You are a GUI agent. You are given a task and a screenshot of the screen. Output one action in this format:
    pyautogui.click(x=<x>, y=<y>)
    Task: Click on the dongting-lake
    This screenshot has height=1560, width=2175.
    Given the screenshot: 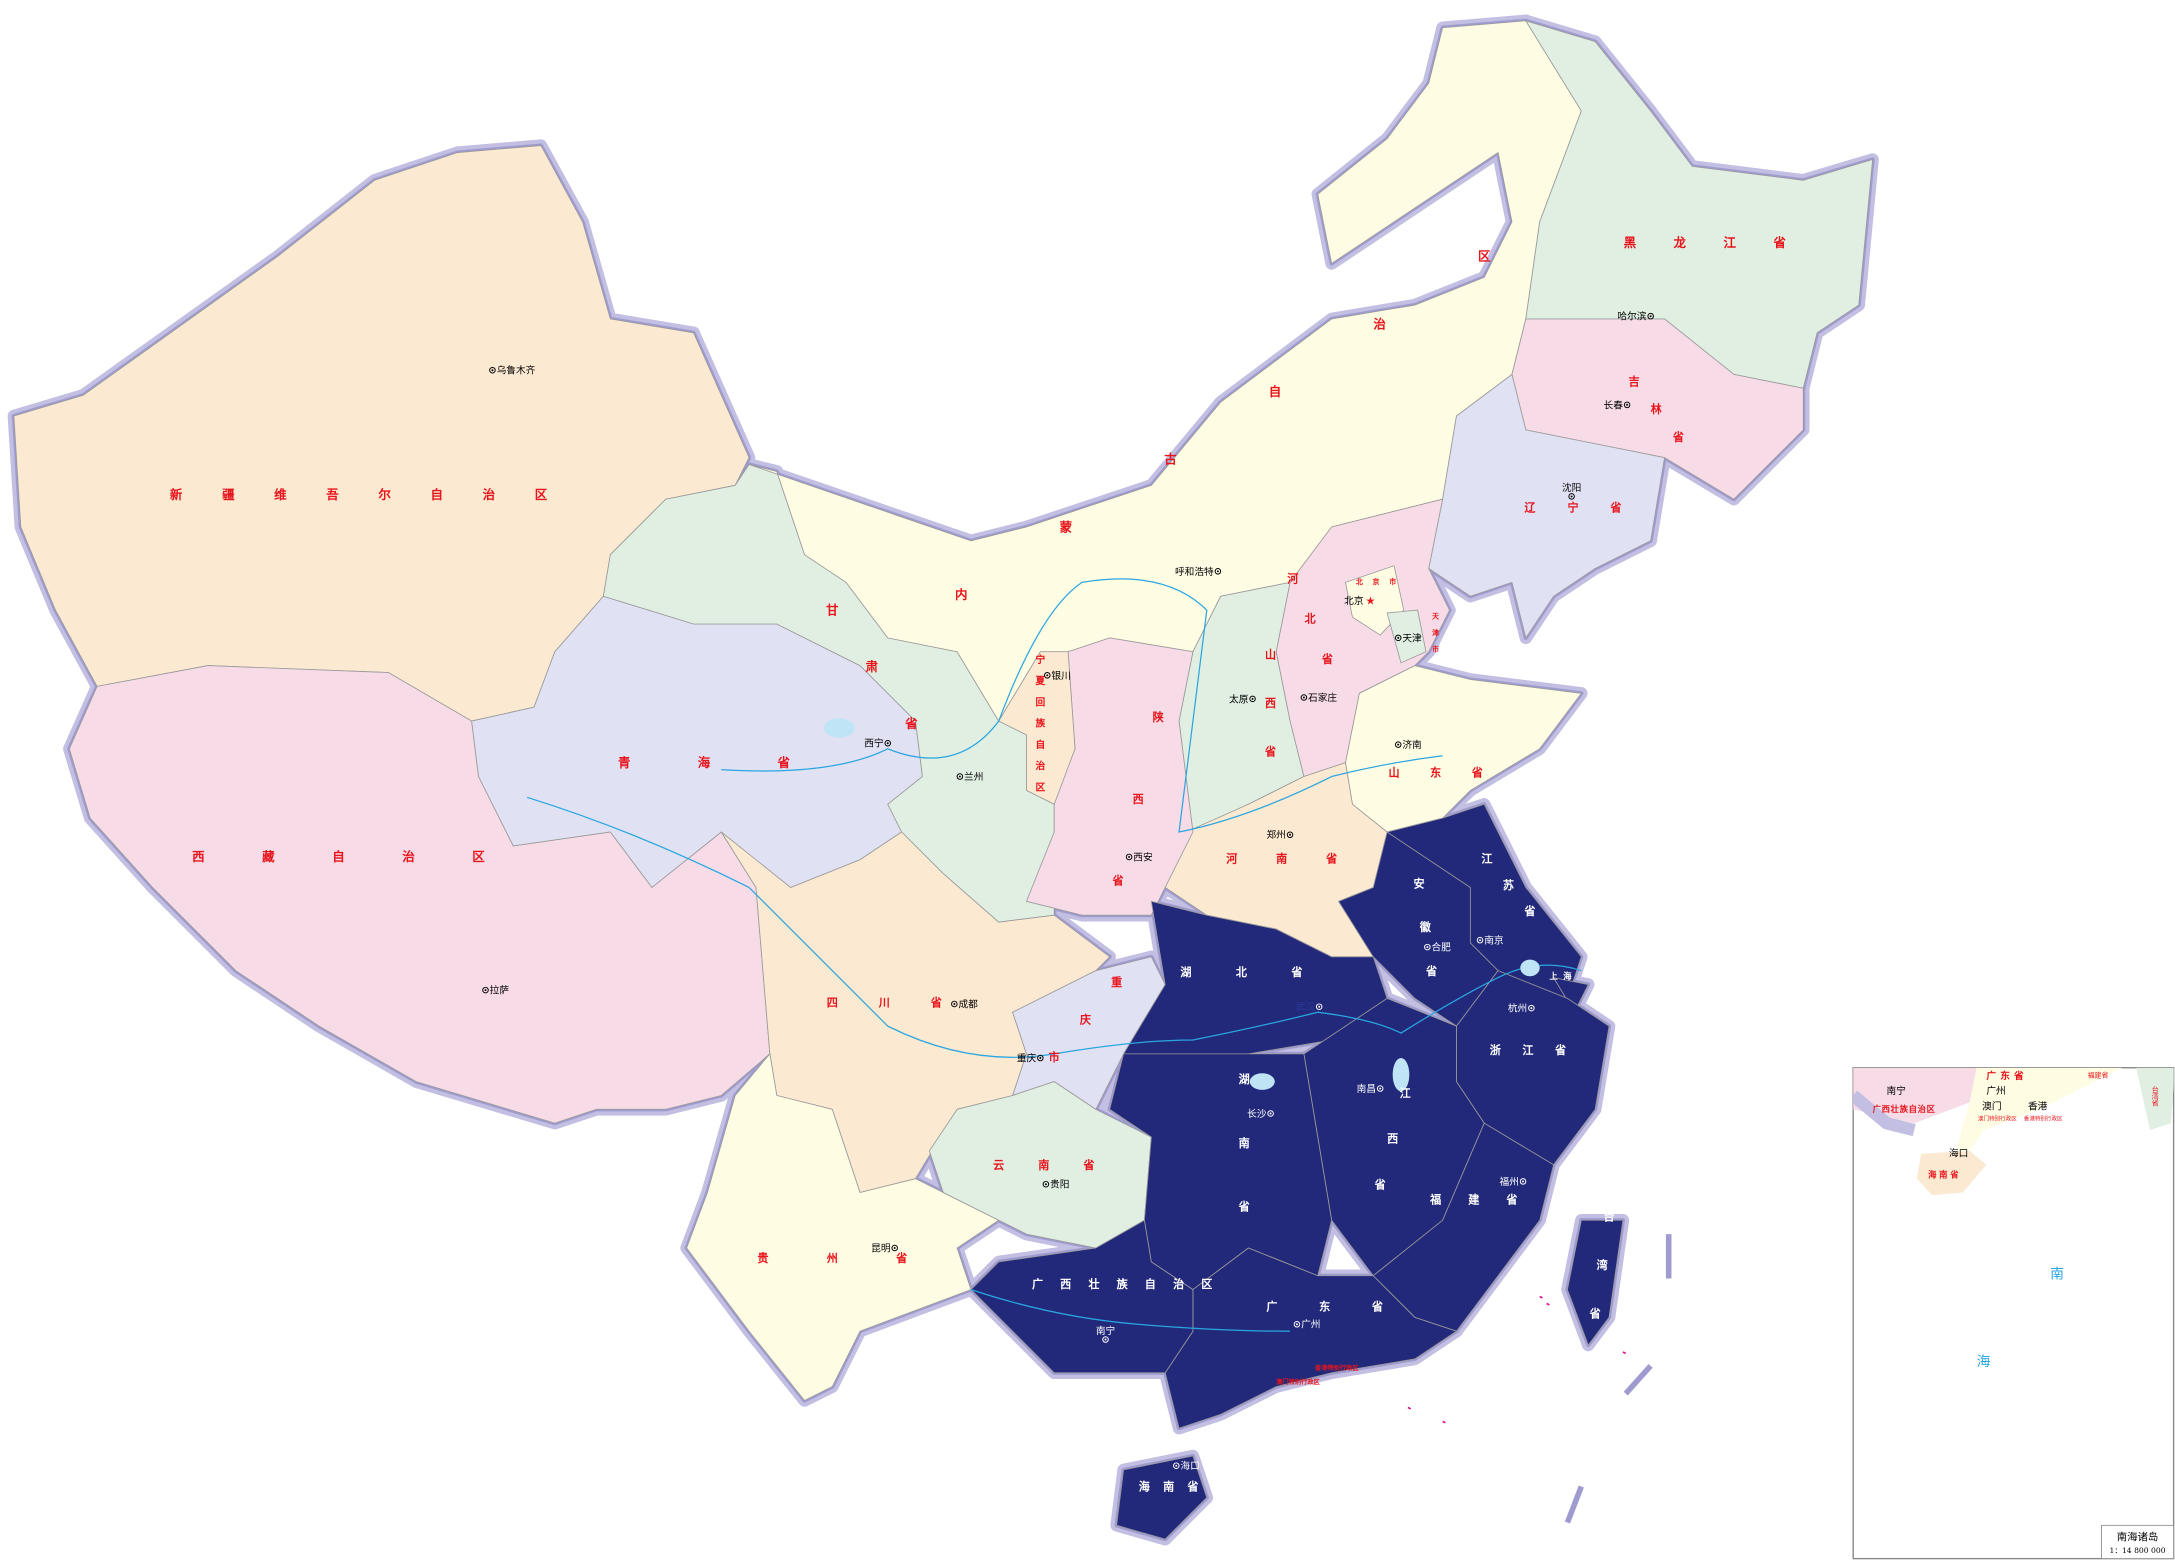 What is the action you would take?
    pyautogui.click(x=1262, y=1081)
    